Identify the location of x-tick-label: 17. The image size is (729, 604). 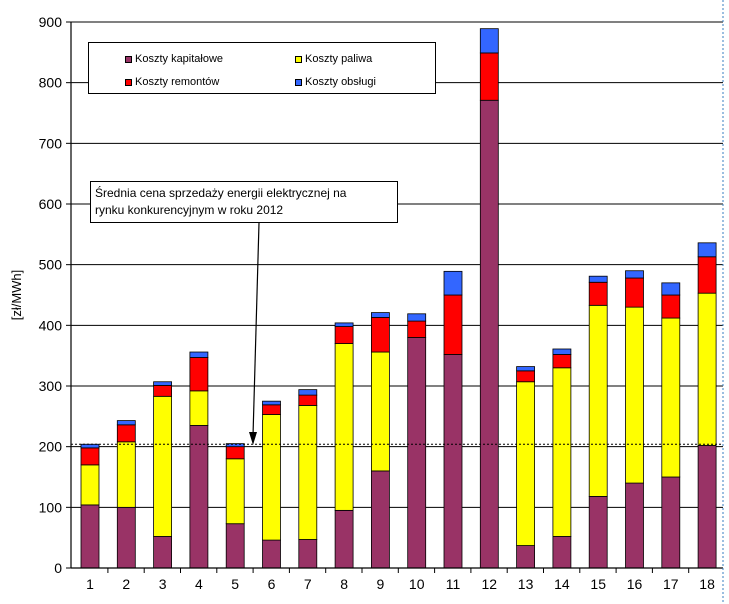
(671, 584).